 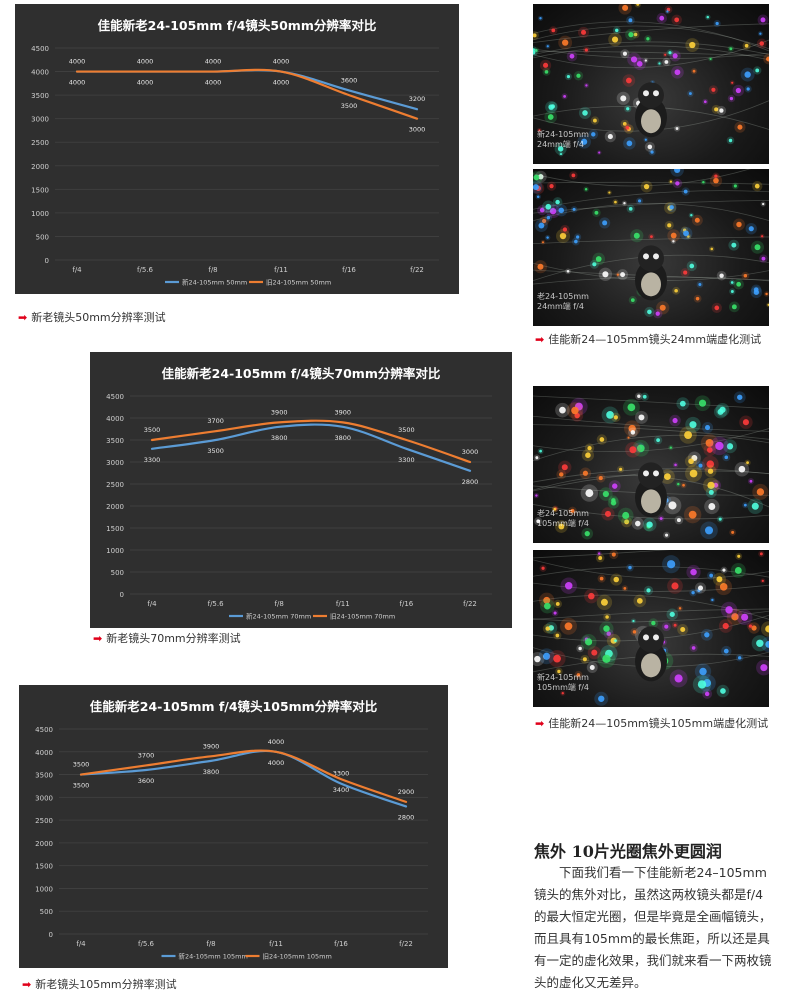 I want to click on data-label: 3400, so click(x=341, y=790).